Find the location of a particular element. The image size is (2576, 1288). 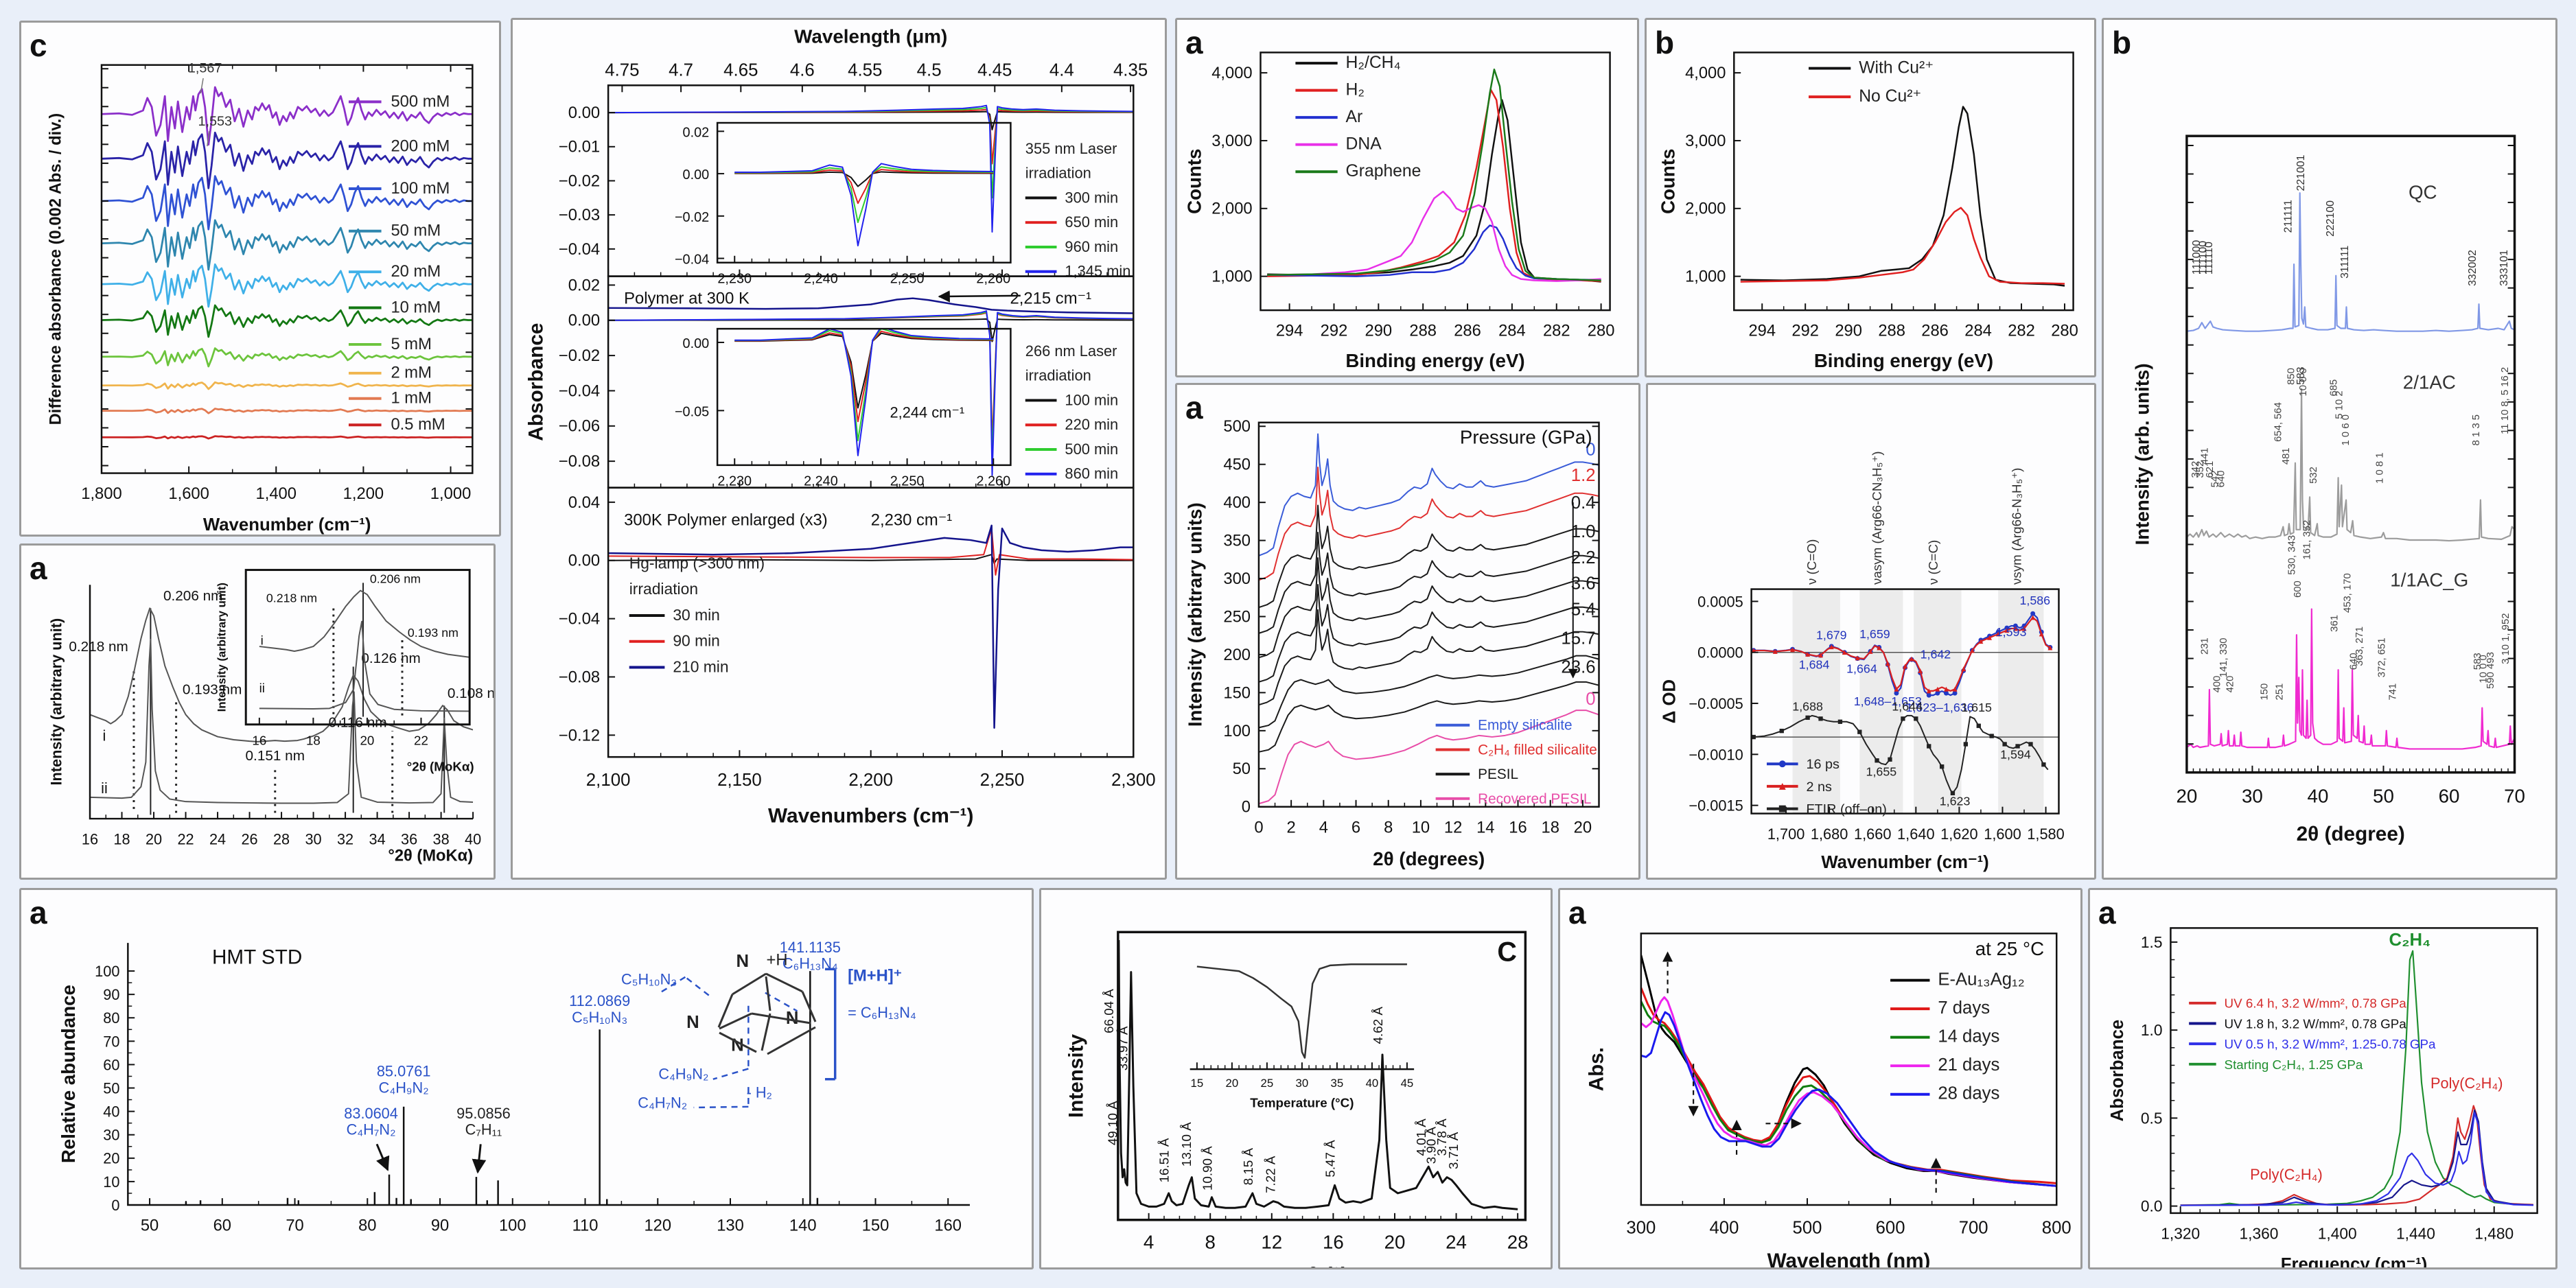

label: 90 is located at coordinates (440, 1226).